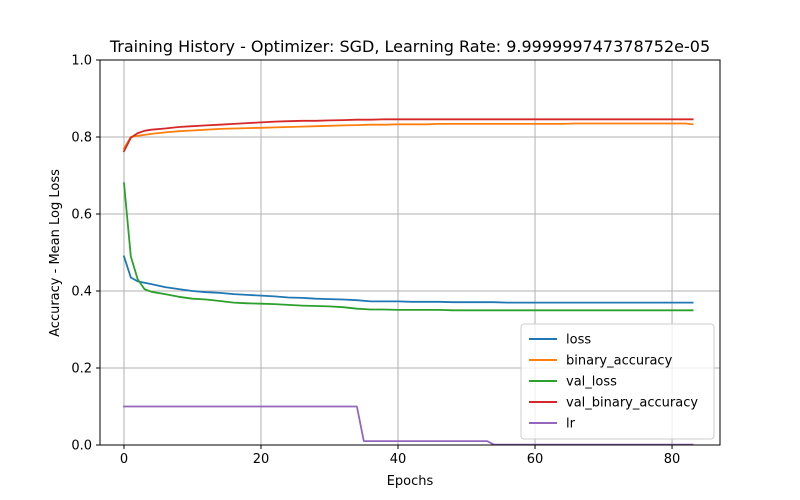 This screenshot has width=800, height=500. Describe the element at coordinates (81, 215) in the screenshot. I see `y-tick-label: 0.6` at that location.